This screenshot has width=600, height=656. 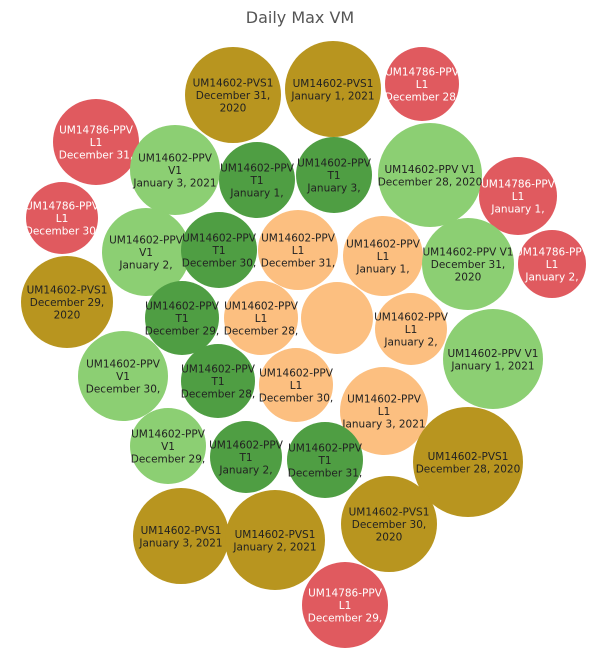 What do you see at coordinates (468, 469) in the screenshot?
I see `bubble-label-line: December 28, 2020` at bounding box center [468, 469].